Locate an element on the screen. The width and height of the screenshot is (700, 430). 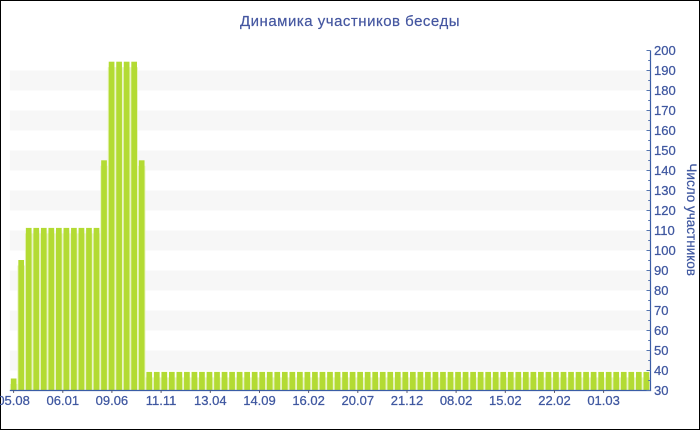
svg-text: 06.01 is located at coordinates (63, 400).